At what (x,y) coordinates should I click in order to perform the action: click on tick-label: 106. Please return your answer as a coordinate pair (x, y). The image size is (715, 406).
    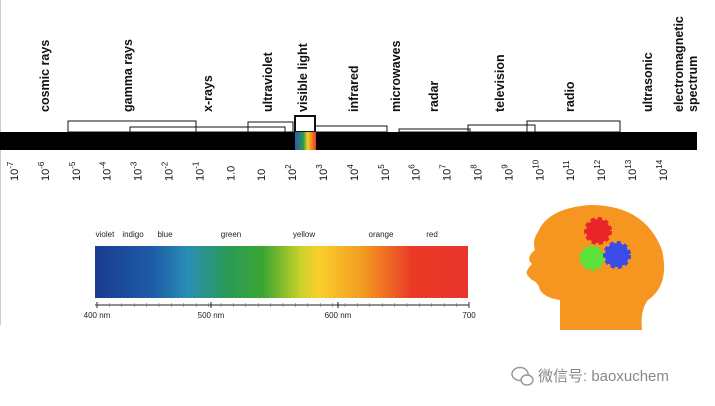
    Looking at the image, I should click on (415, 172).